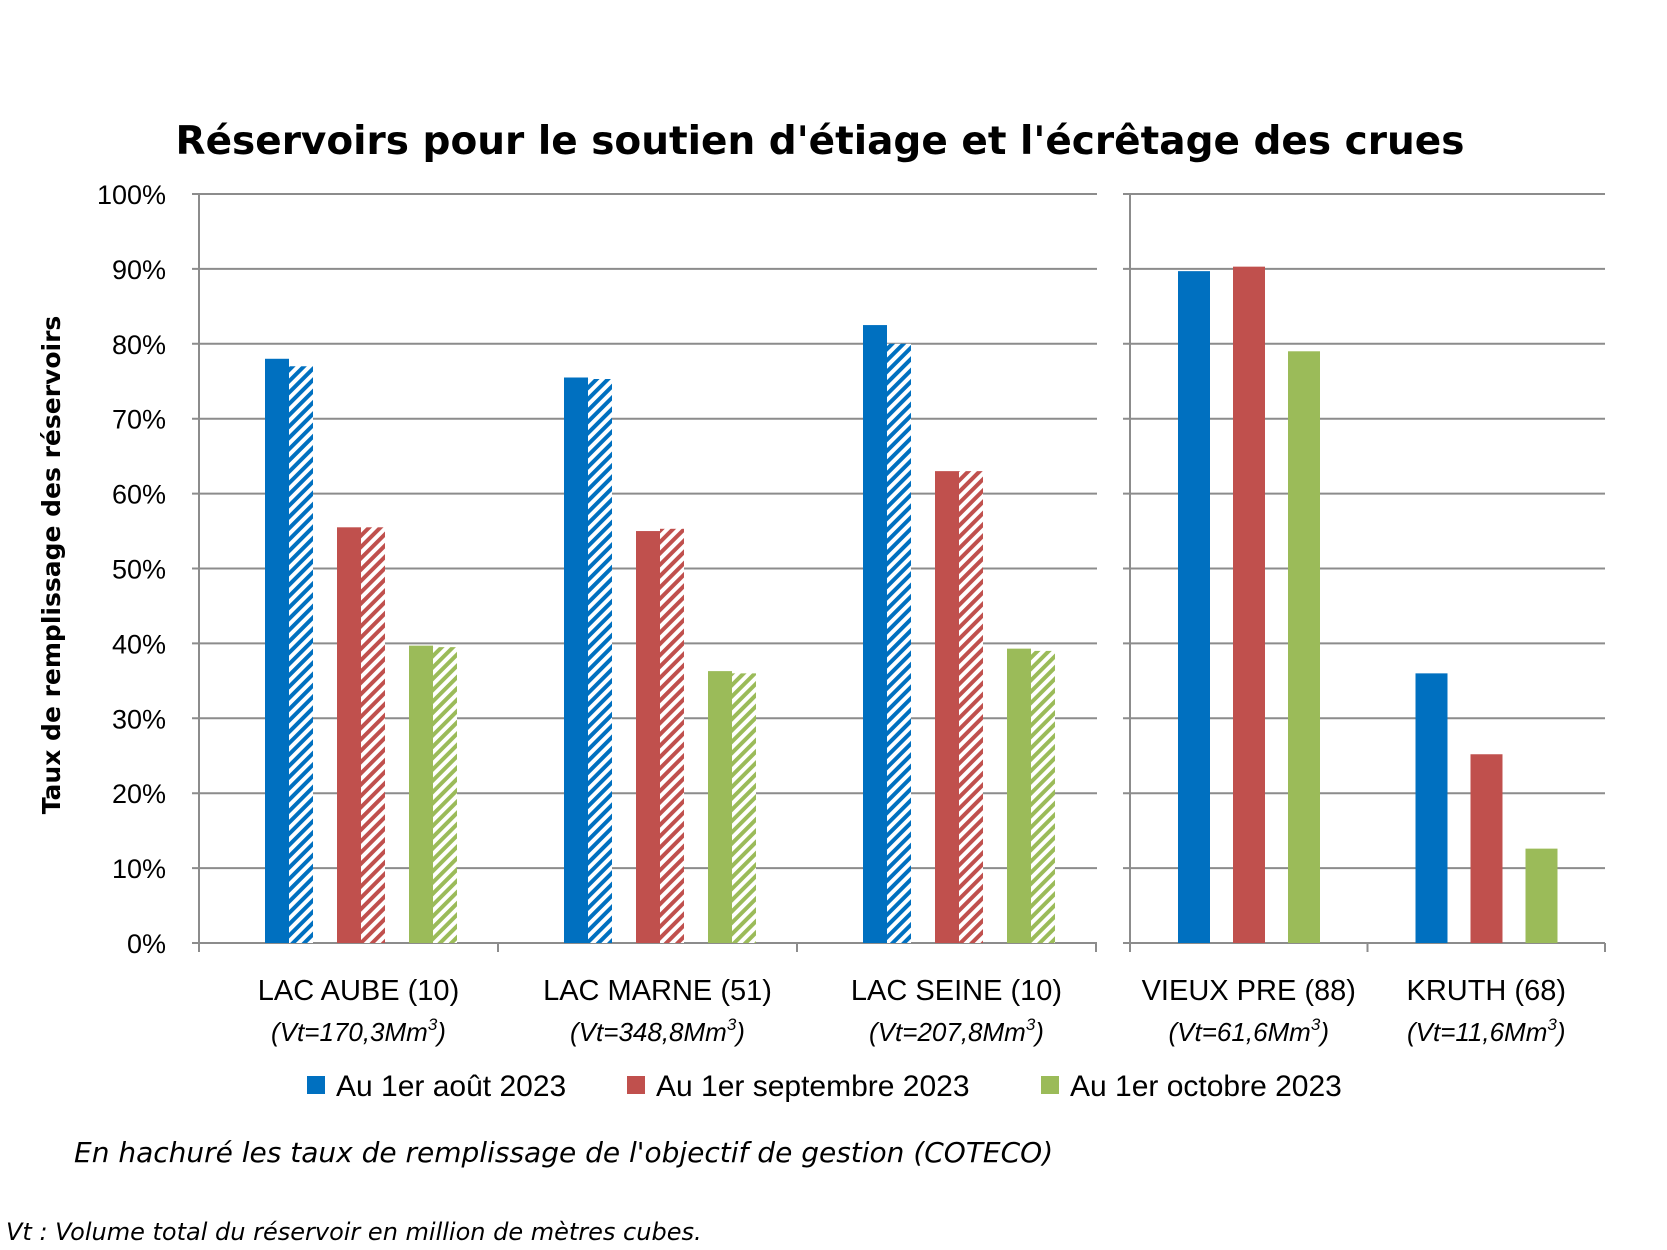 This screenshot has width=1667, height=1250. What do you see at coordinates (139, 420) in the screenshot?
I see `y-tick-label: 70%` at bounding box center [139, 420].